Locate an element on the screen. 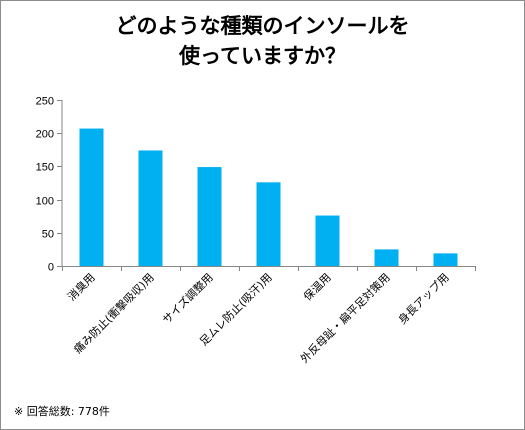 The height and width of the screenshot is (430, 525). category-label-5: 保温用 is located at coordinates (316, 286).